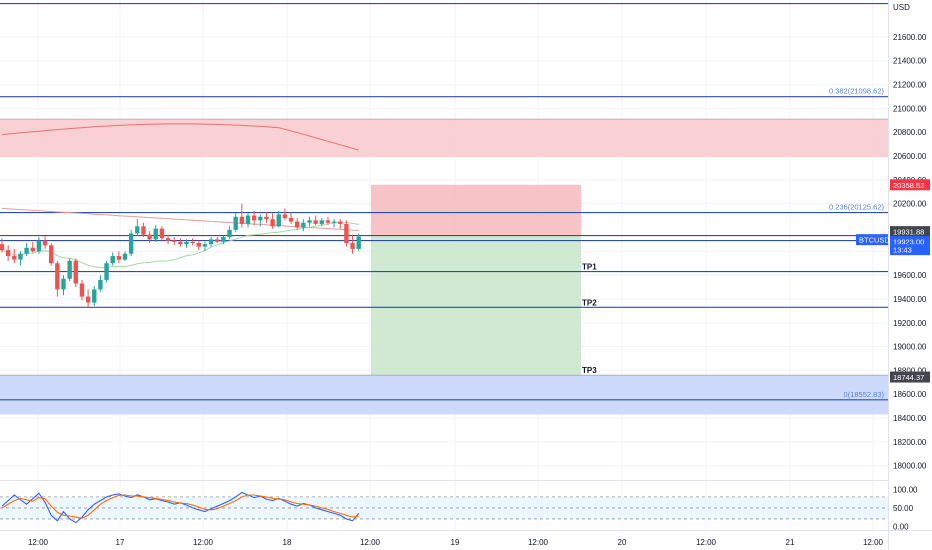  What do you see at coordinates (901, 526) in the screenshot?
I see `osc-tick-2: 0.00` at bounding box center [901, 526].